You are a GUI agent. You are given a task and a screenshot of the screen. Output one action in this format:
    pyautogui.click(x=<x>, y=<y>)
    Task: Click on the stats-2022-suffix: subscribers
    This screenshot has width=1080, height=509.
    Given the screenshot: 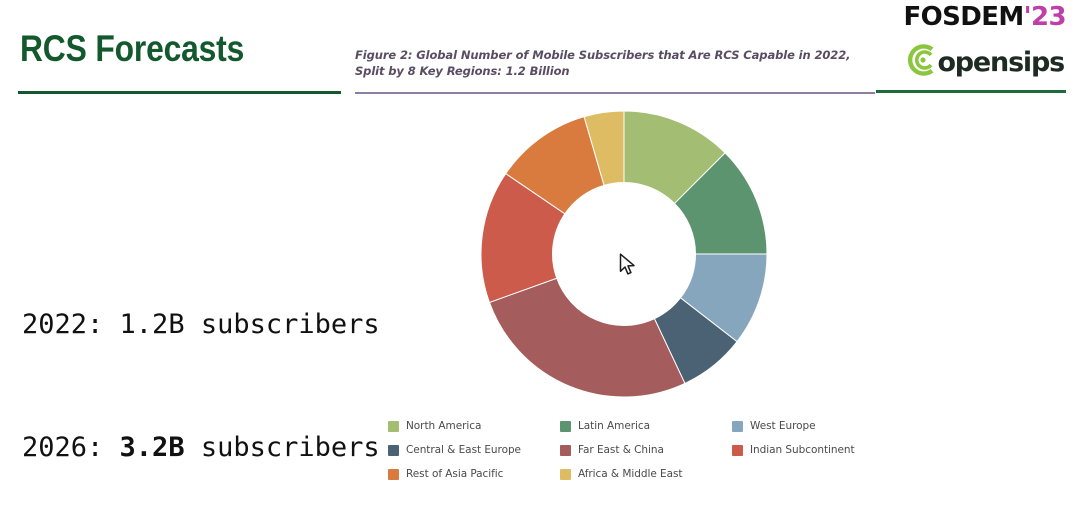 What is the action you would take?
    pyautogui.click(x=282, y=324)
    